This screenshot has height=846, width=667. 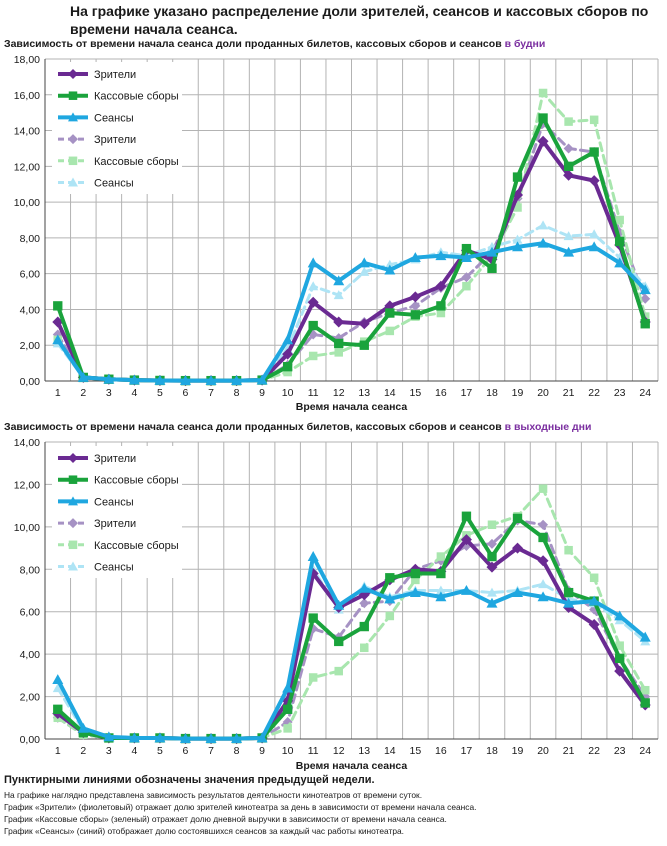 I want to click on x-tick-label: 23, so click(x=620, y=393).